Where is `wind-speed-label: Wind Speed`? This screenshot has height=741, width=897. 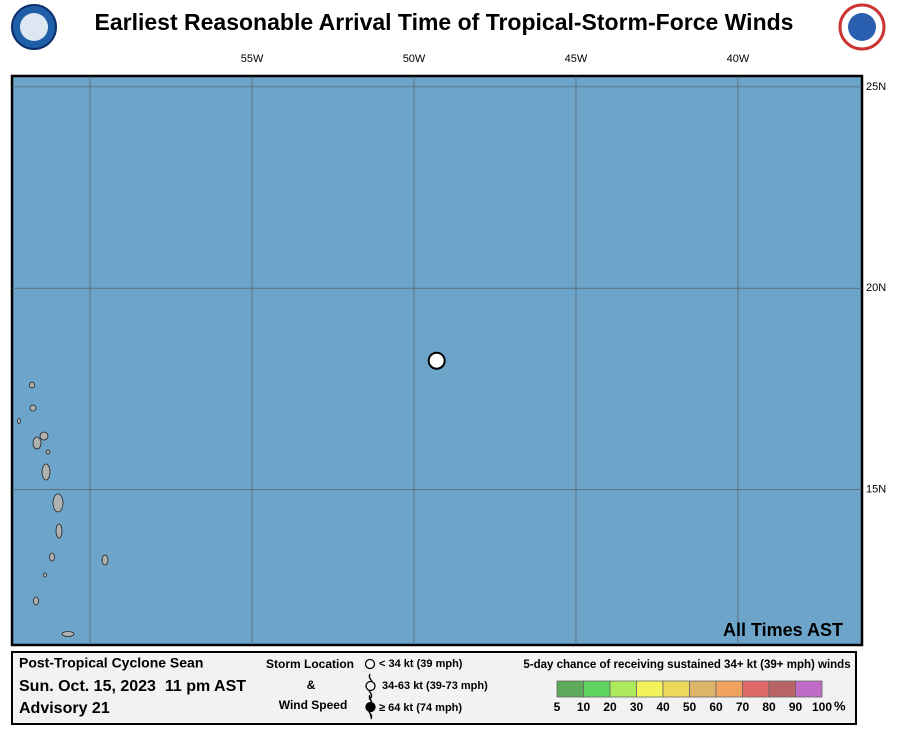
wind-speed-label: Wind Speed is located at coordinates (313, 705).